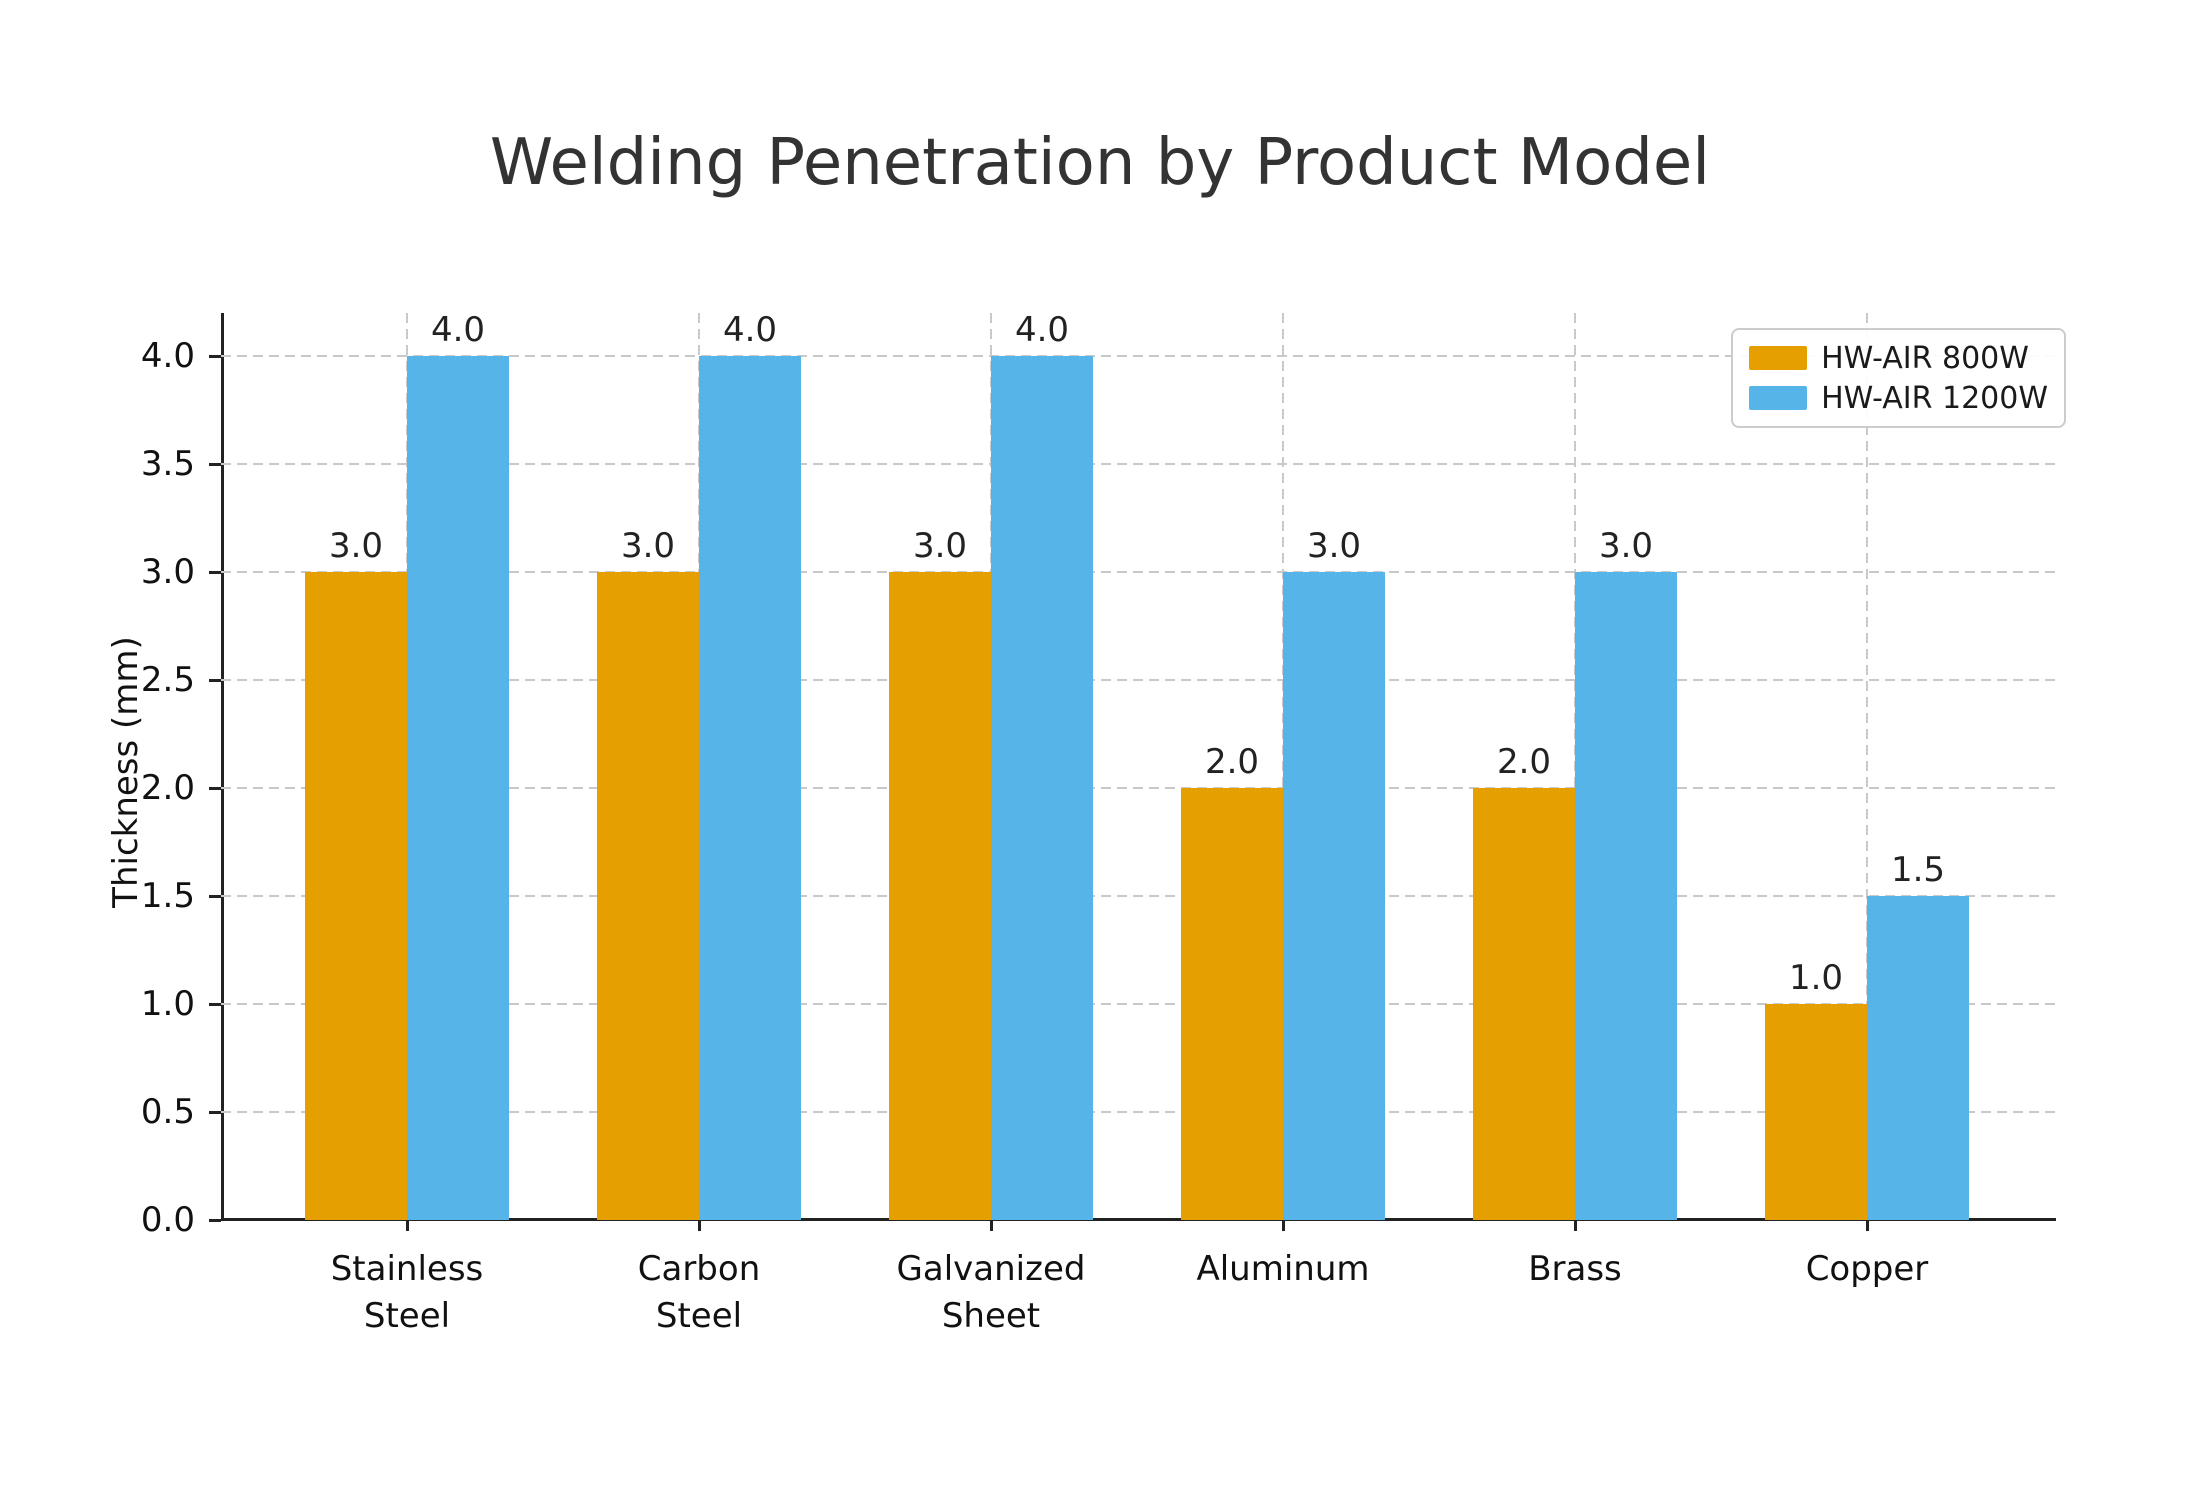 The width and height of the screenshot is (2200, 1500). What do you see at coordinates (407, 1292) in the screenshot?
I see `x-tick-label: Stainless Steel` at bounding box center [407, 1292].